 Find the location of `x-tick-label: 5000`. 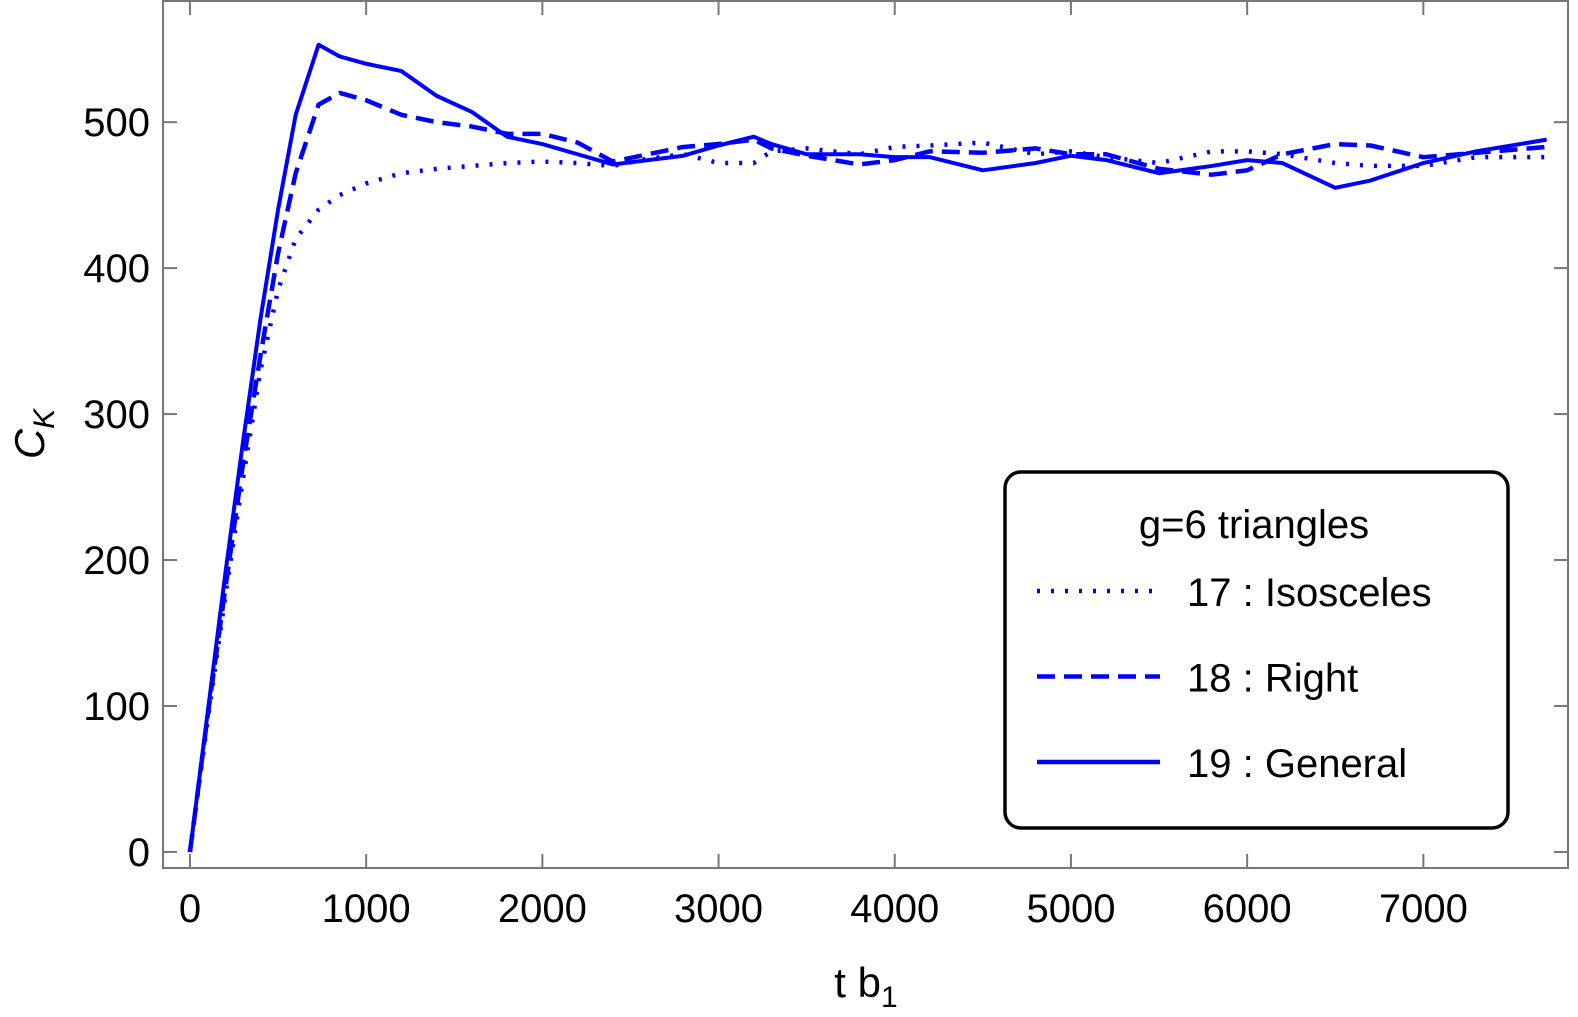

x-tick-label: 5000 is located at coordinates (1070, 909).